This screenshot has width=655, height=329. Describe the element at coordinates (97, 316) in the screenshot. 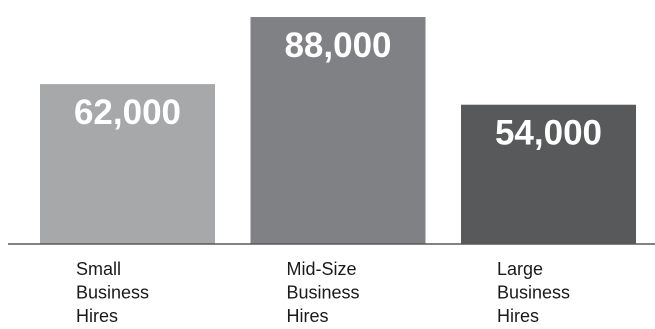

I see `category-label-1-line-3: Hires` at that location.